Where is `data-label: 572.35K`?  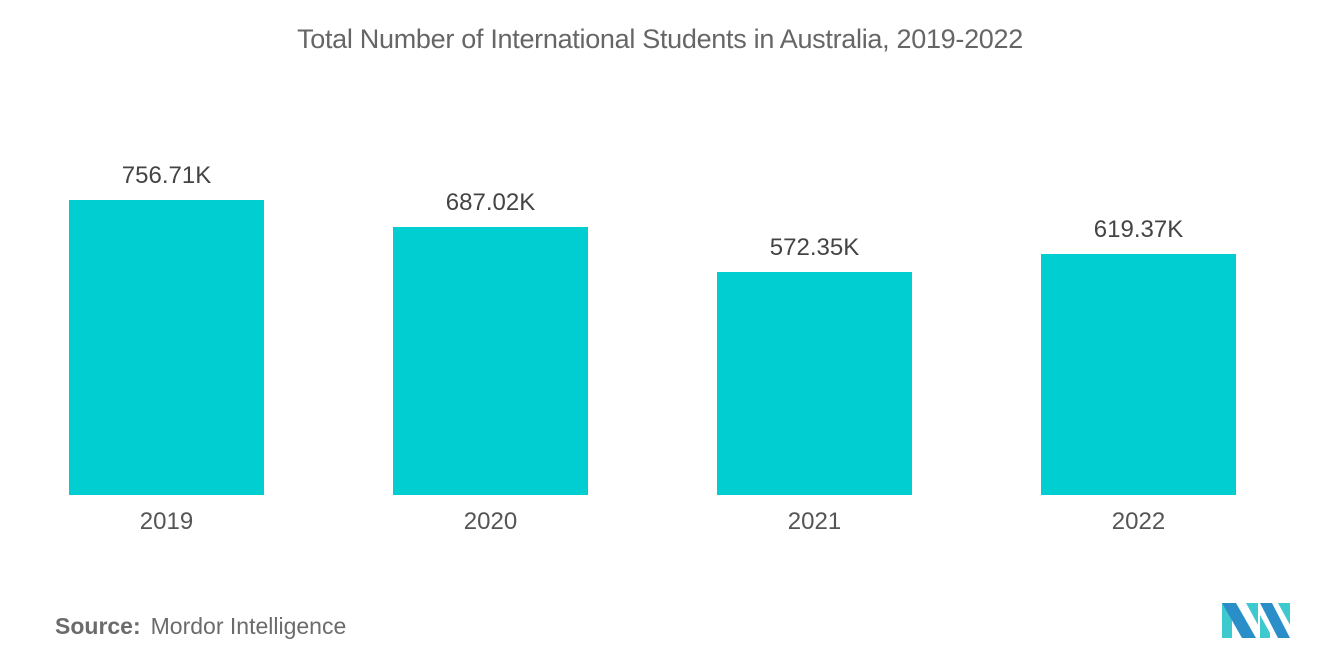
data-label: 572.35K is located at coordinates (814, 247).